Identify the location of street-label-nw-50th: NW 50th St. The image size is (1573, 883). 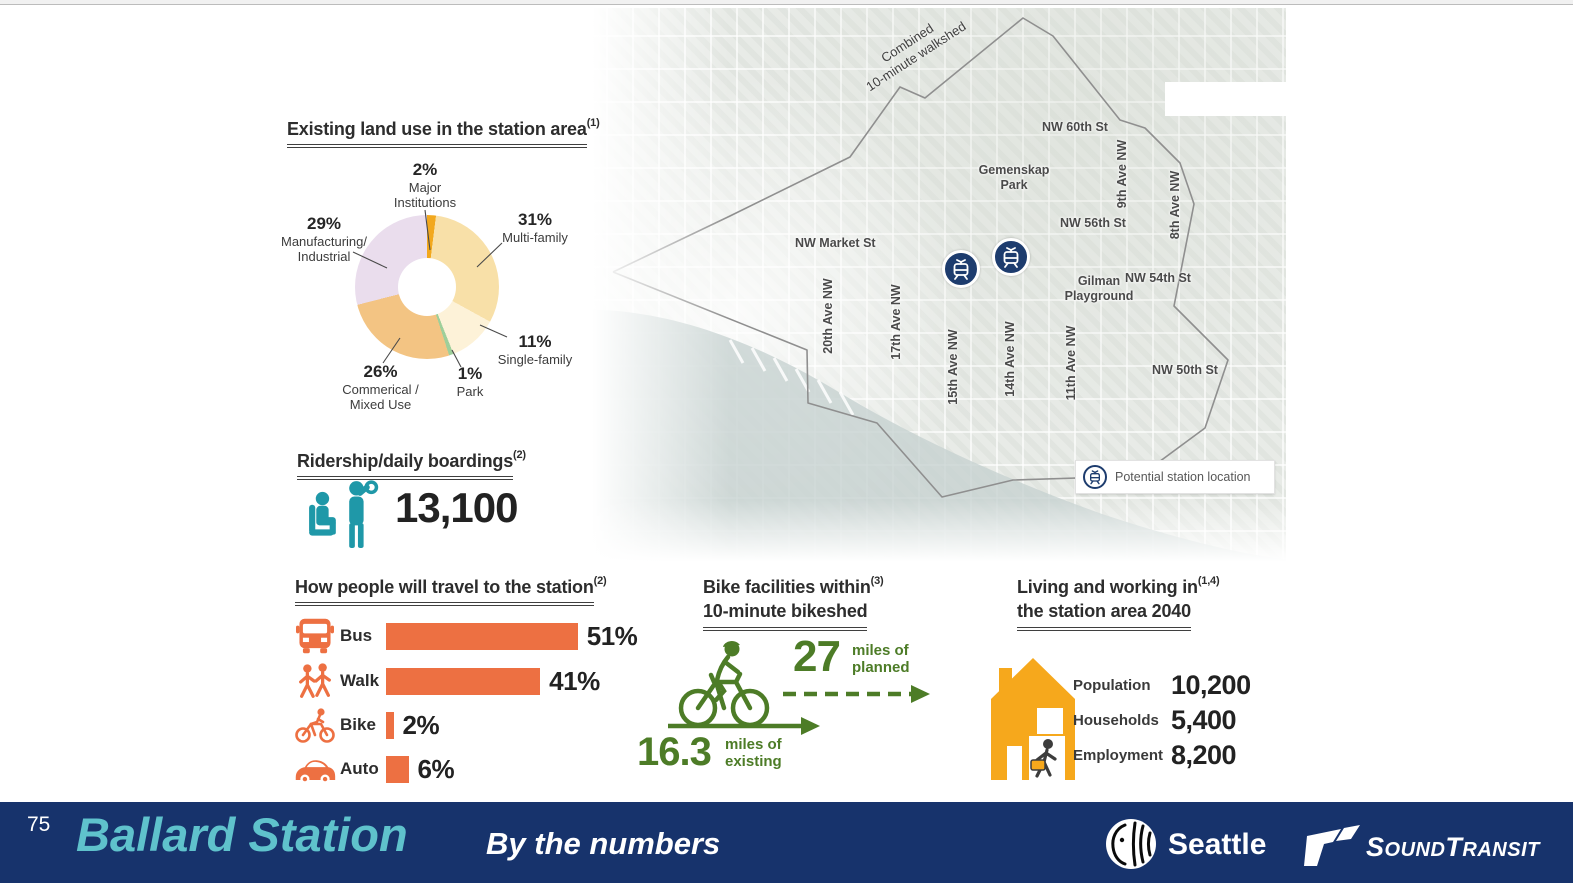
(1185, 370).